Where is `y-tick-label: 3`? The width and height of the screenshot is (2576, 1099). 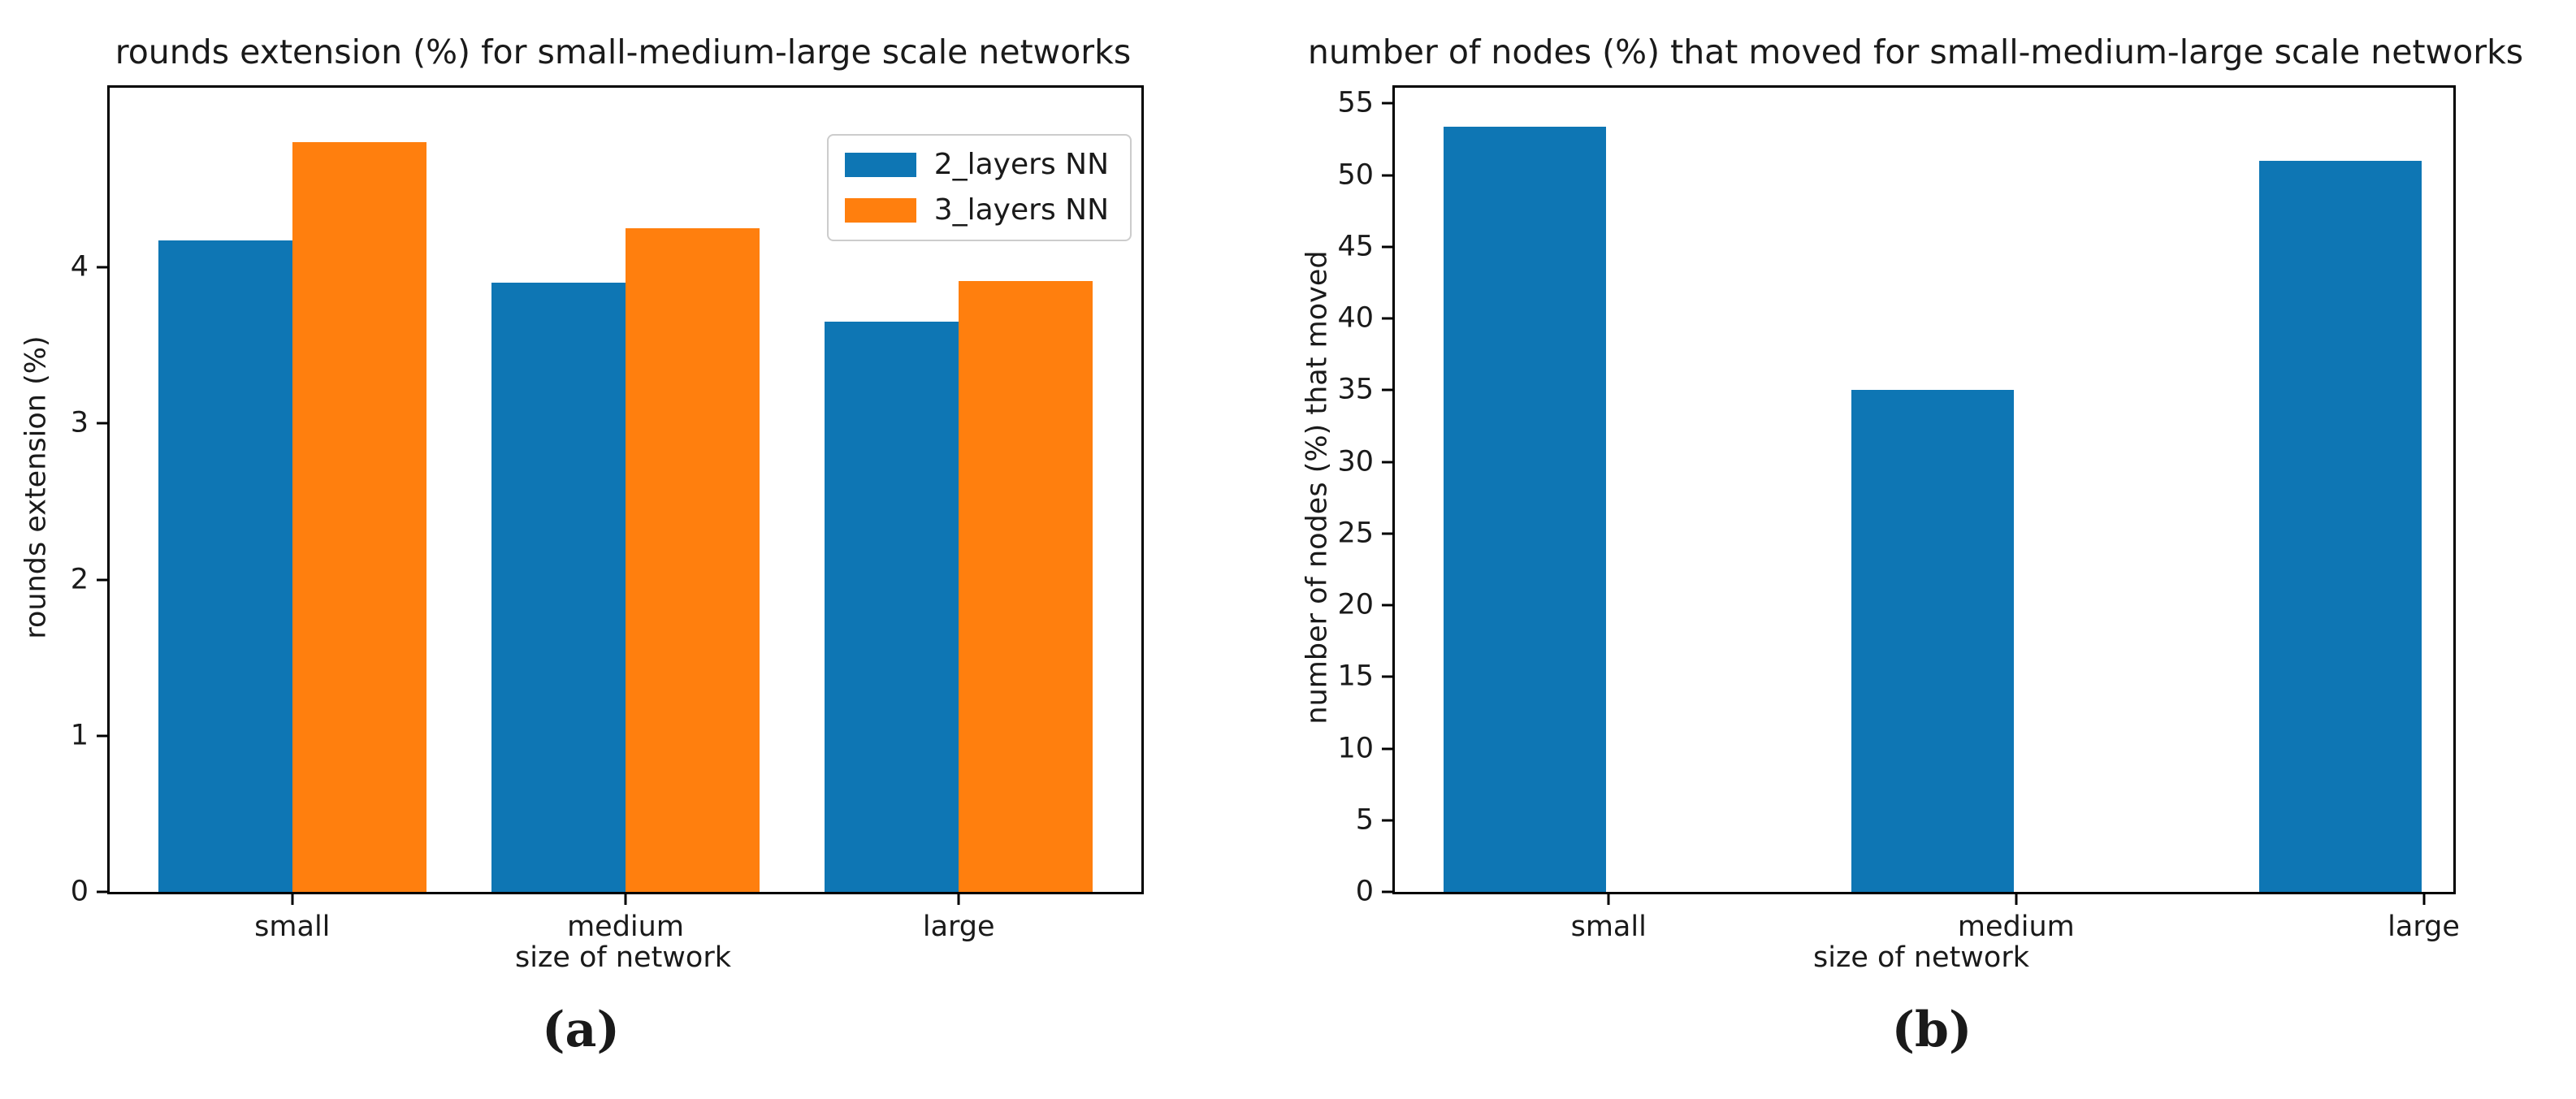 y-tick-label: 3 is located at coordinates (79, 422).